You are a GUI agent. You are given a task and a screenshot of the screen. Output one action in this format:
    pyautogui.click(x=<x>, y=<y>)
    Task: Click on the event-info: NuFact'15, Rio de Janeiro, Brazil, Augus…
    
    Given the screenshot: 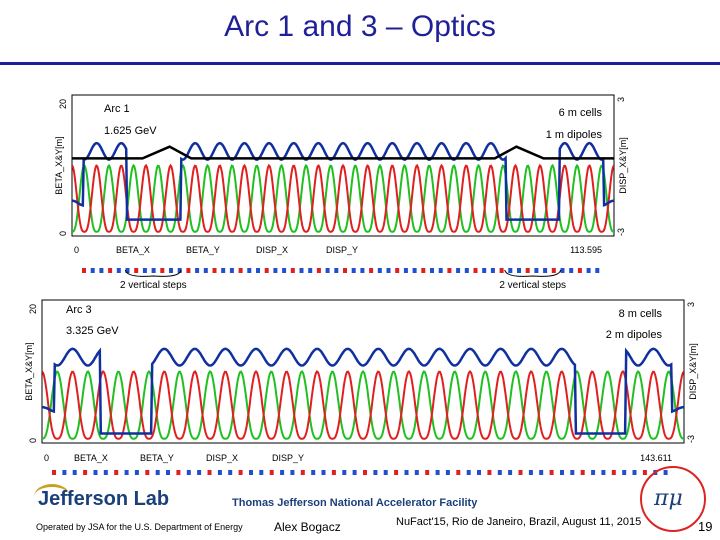 What is the action you would take?
    pyautogui.click(x=519, y=522)
    